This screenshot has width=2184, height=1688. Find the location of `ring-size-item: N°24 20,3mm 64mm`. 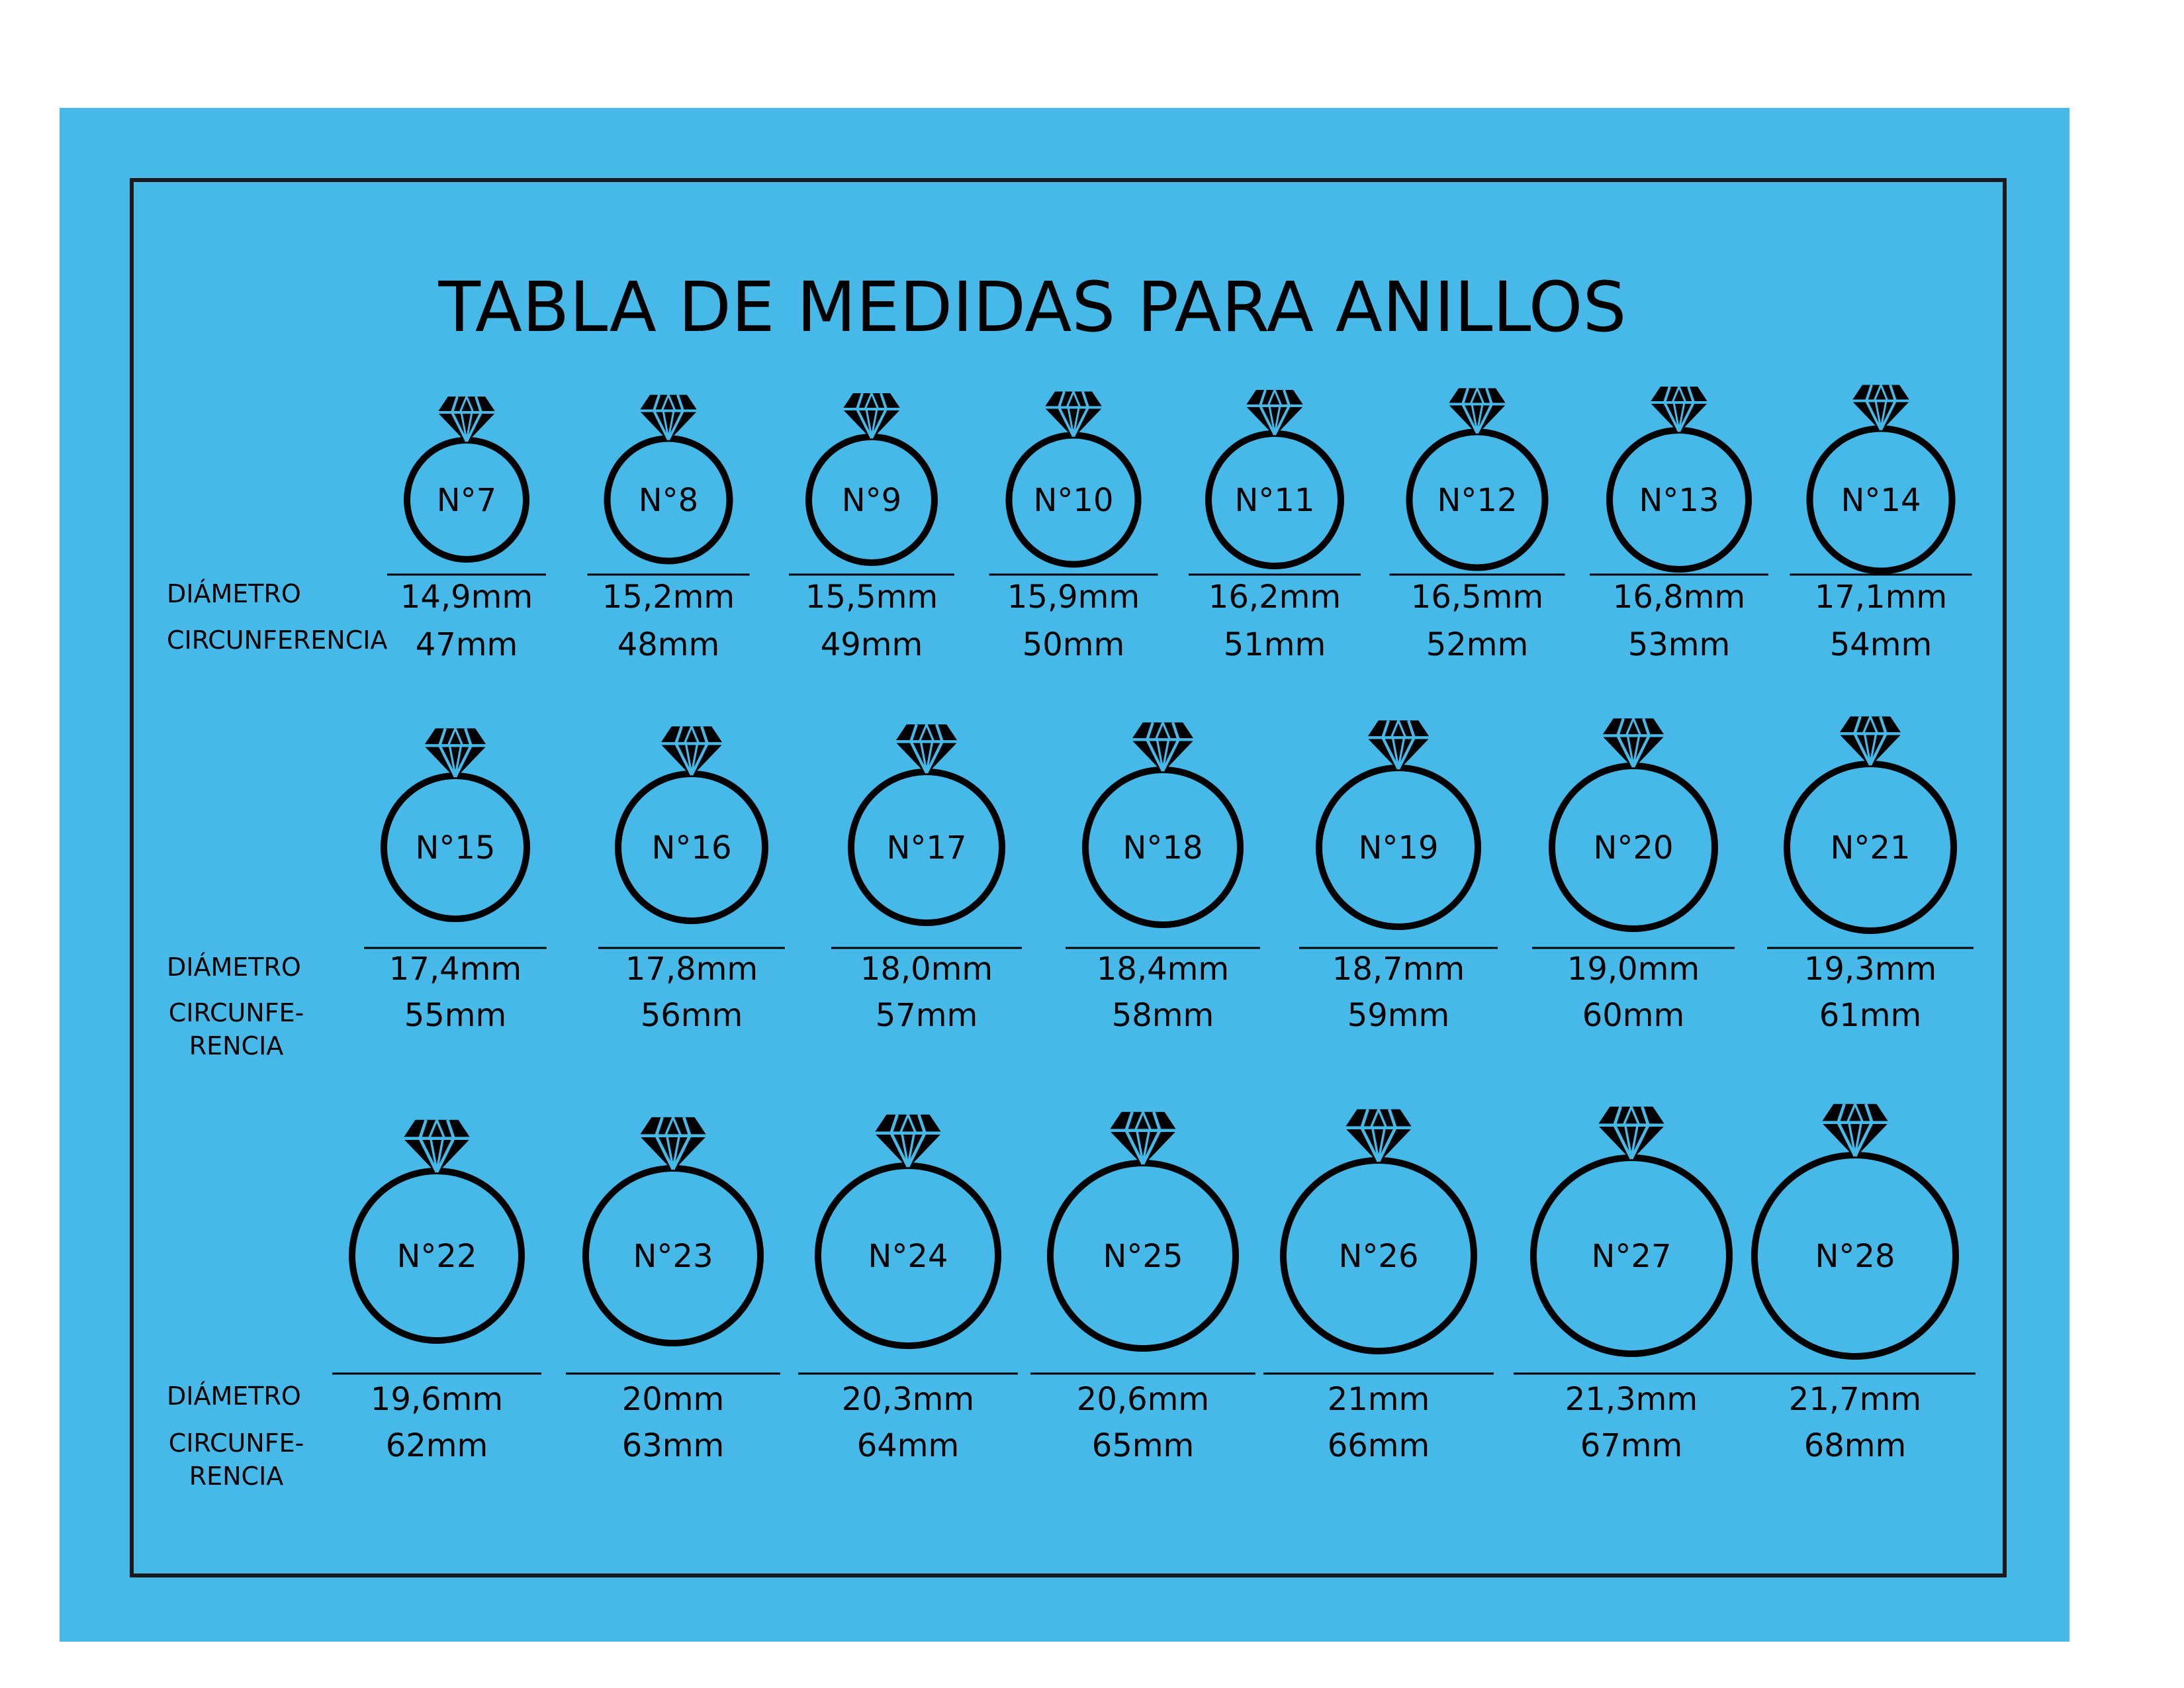

ring-size-item: N°24 20,3mm 64mm is located at coordinates (908, 1289).